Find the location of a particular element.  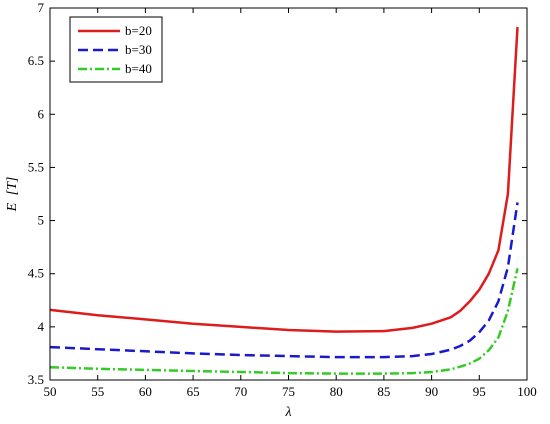

y-tick-label: 4.5 is located at coordinates (36, 273).